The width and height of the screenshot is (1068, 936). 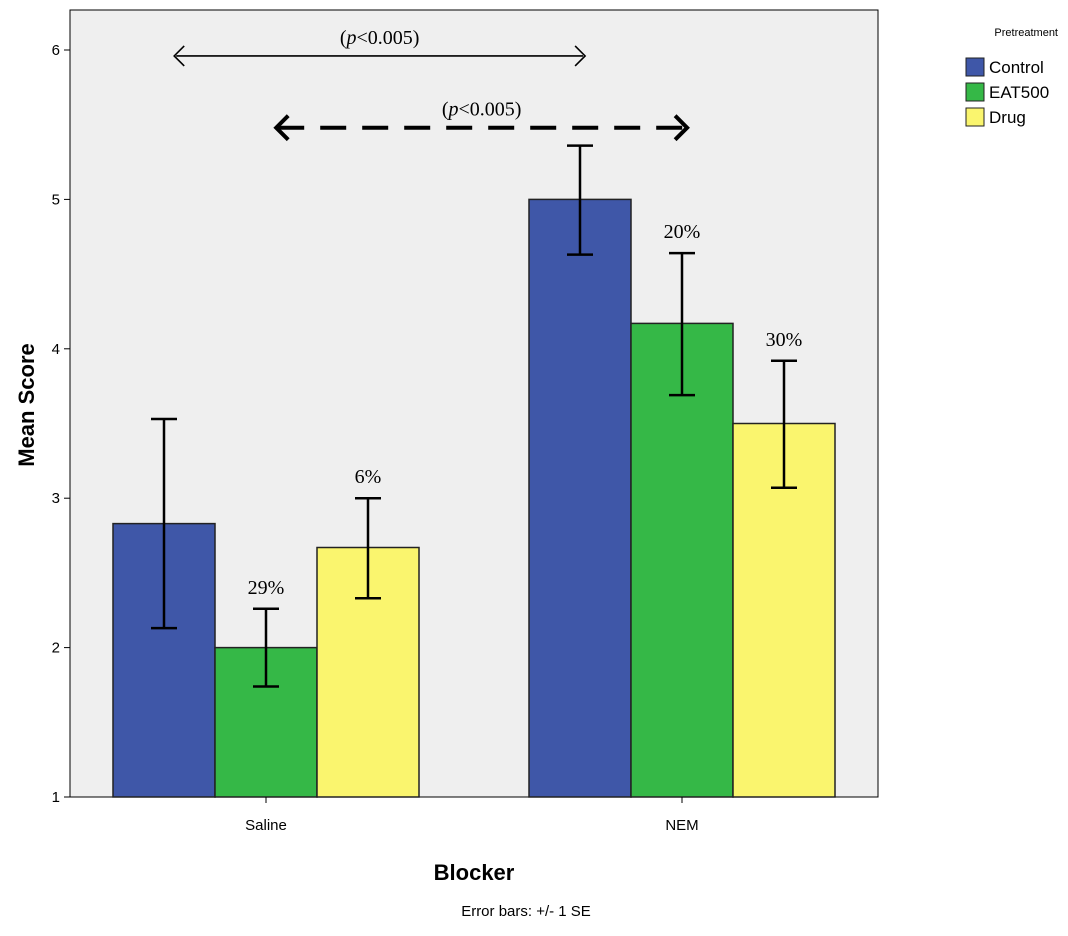 I want to click on legend-label-control: Control, so click(x=1016, y=67).